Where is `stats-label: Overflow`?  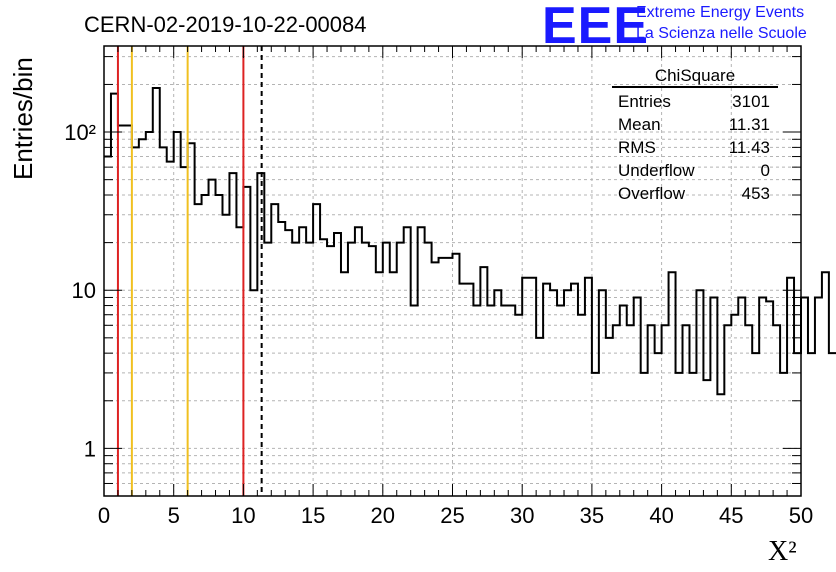
stats-label: Overflow is located at coordinates (652, 193).